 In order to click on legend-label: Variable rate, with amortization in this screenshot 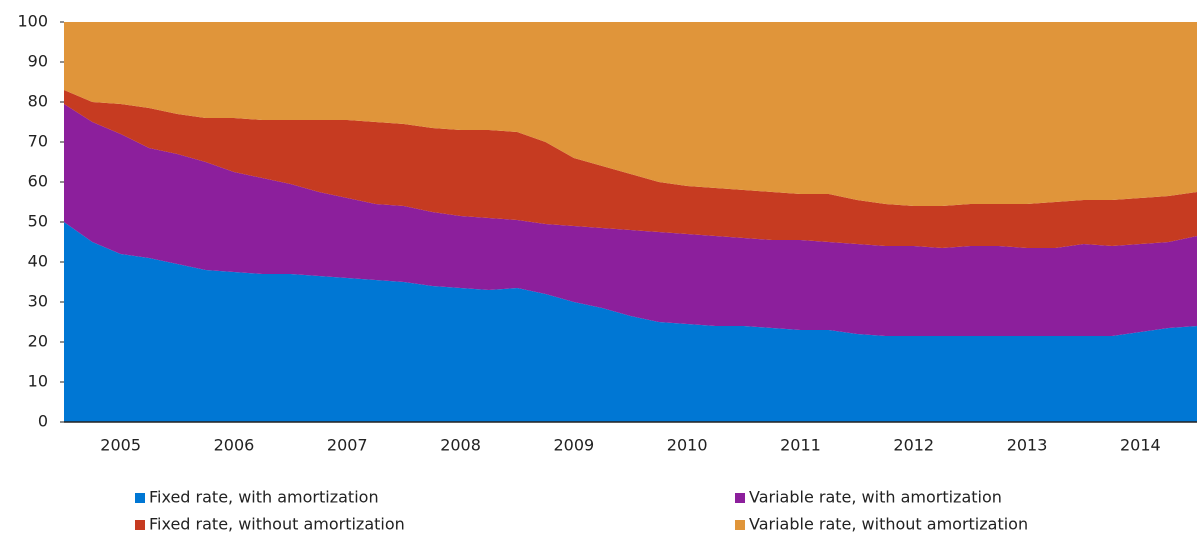, I will do `click(875, 497)`.